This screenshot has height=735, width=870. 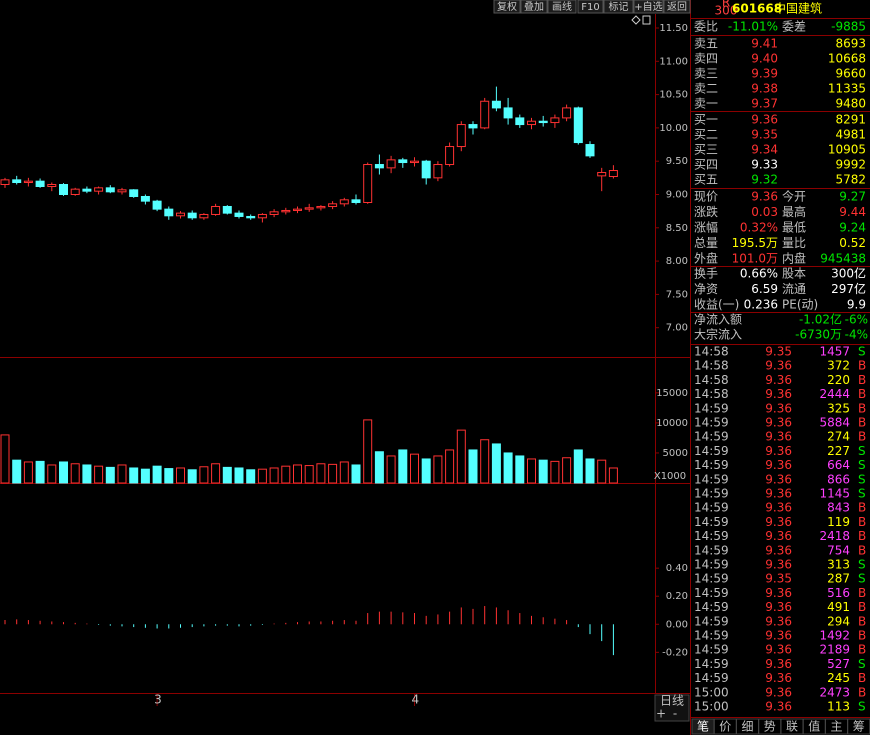 I want to click on trade-volume: 372, so click(x=838, y=366).